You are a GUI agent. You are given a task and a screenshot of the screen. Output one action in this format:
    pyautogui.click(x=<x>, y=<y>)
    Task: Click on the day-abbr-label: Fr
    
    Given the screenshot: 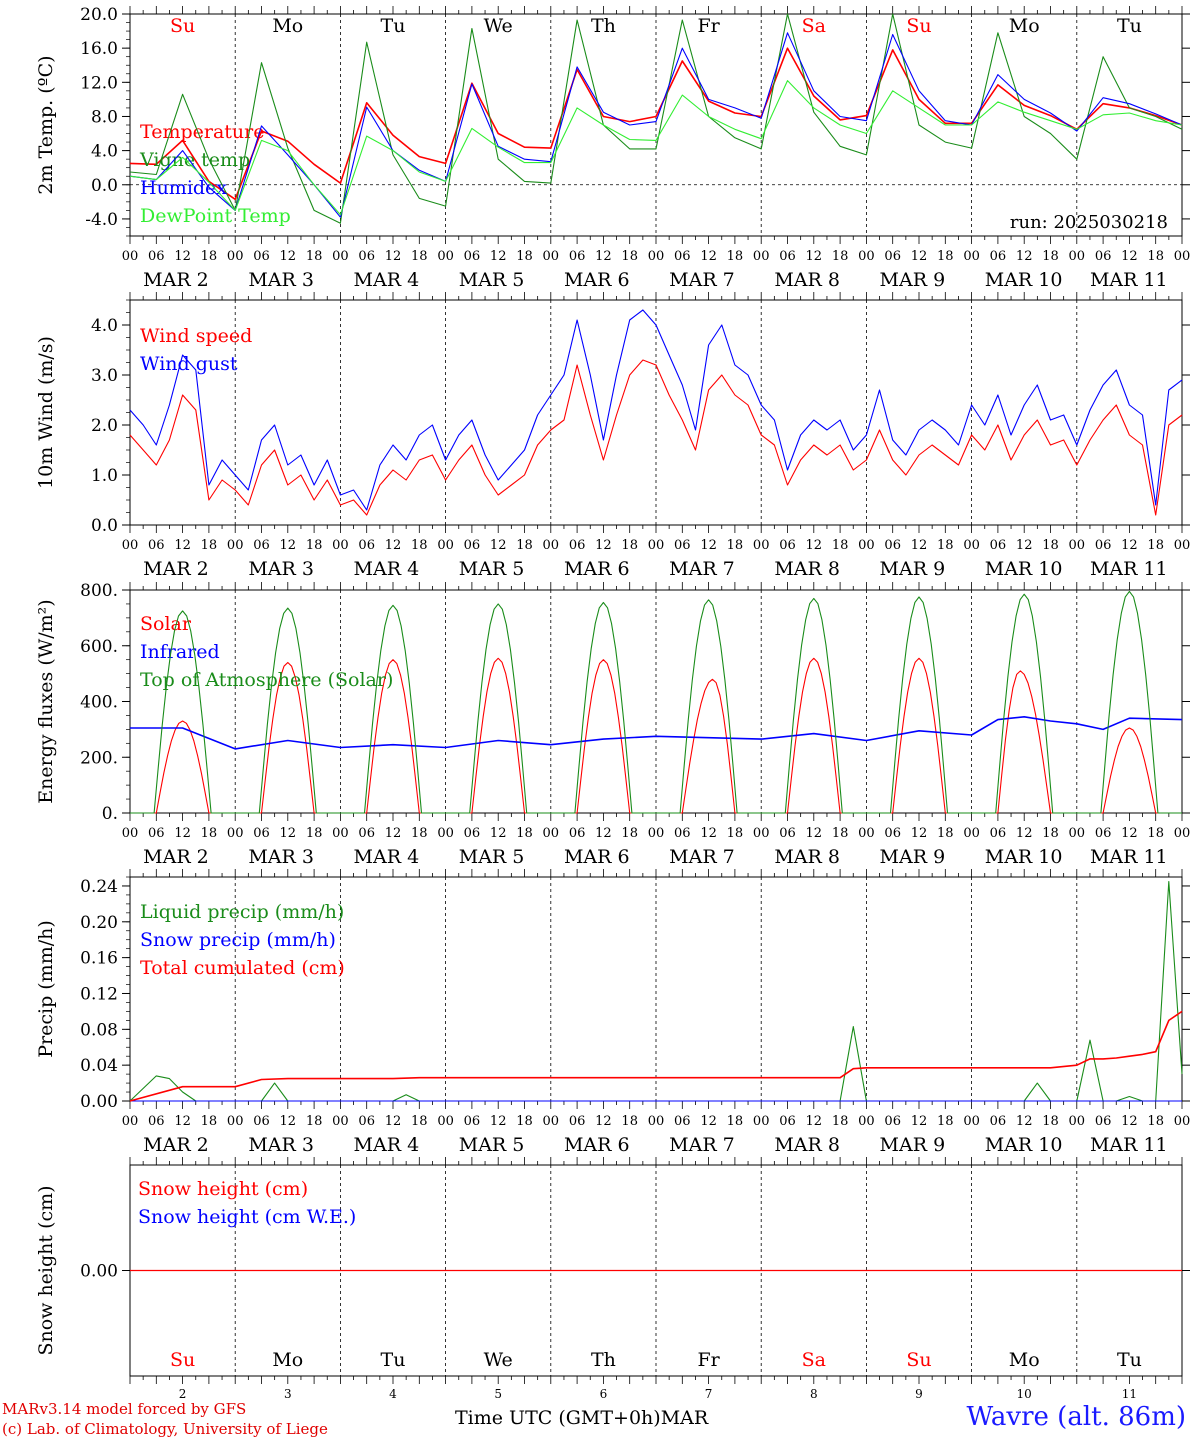 What is the action you would take?
    pyautogui.click(x=708, y=1360)
    